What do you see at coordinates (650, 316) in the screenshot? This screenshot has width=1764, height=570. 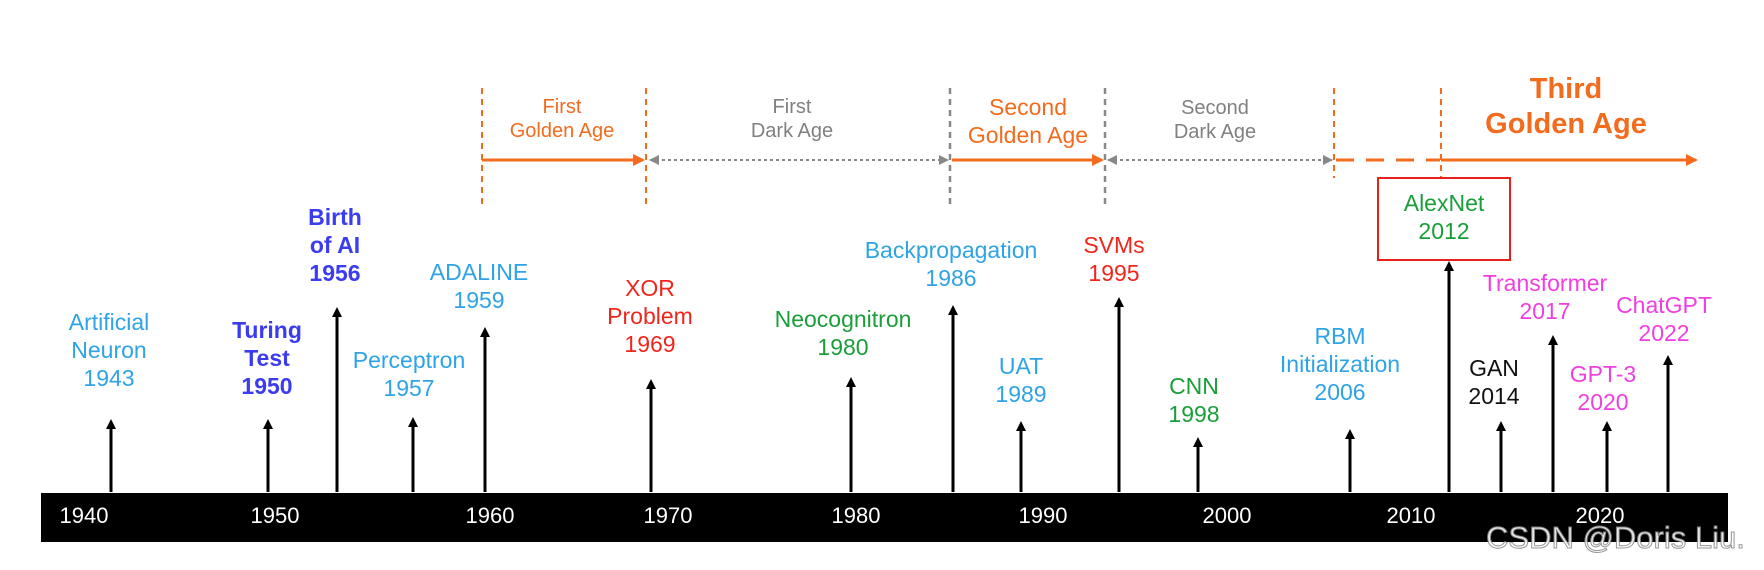 I see `event-xor-problem: XOR Problem 1969` at bounding box center [650, 316].